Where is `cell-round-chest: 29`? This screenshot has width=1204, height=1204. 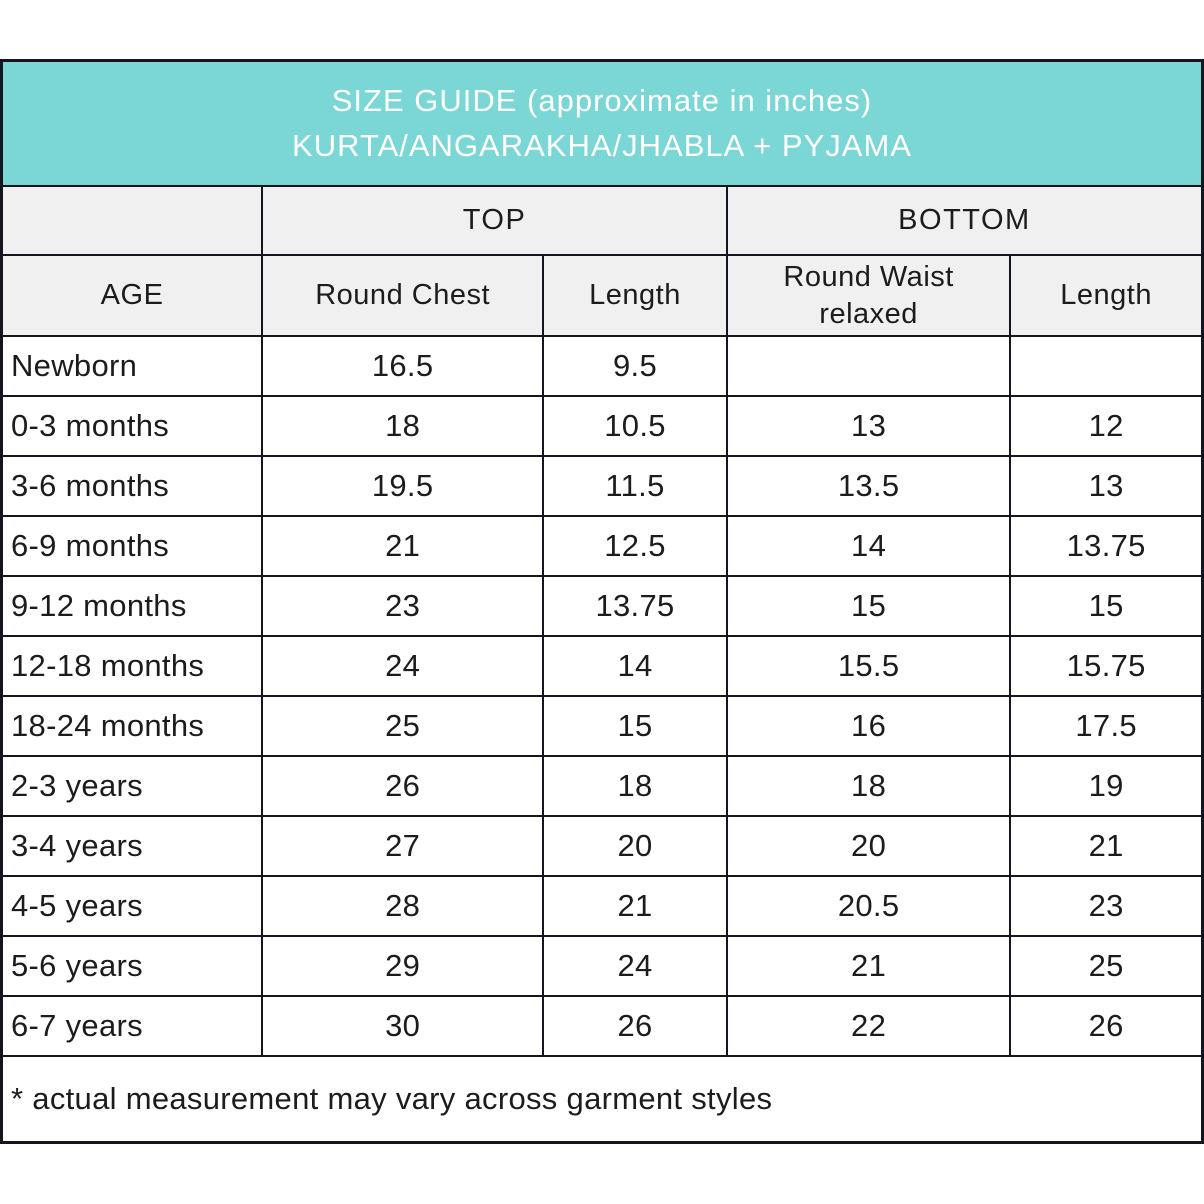
cell-round-chest: 29 is located at coordinates (403, 966).